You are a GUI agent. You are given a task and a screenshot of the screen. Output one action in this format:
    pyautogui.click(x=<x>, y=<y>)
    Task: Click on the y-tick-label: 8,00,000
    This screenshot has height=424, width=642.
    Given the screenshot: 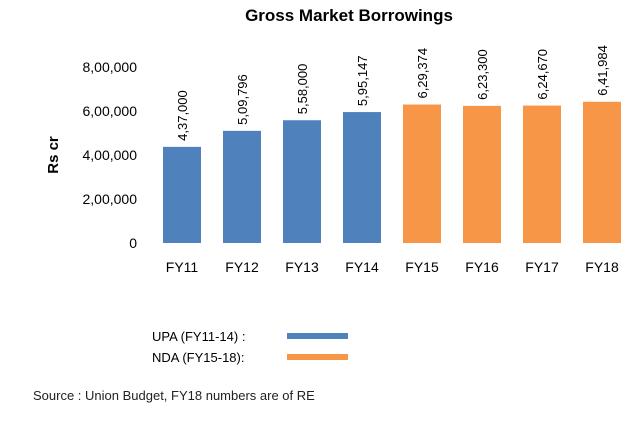 What is the action you would take?
    pyautogui.click(x=110, y=67)
    